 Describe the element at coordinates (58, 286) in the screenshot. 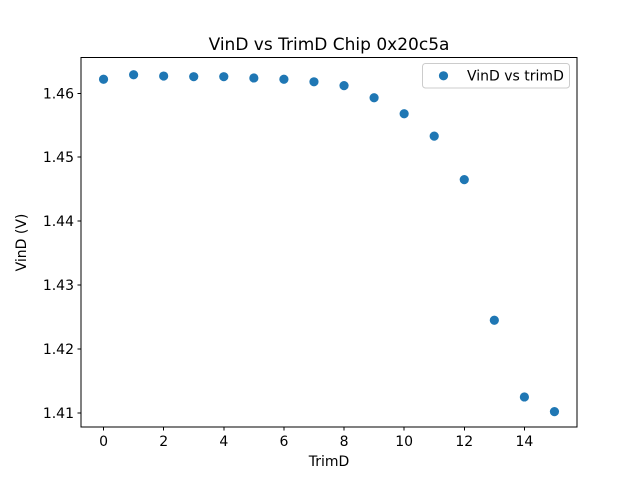

I see `y-tick-label: 1.43` at that location.